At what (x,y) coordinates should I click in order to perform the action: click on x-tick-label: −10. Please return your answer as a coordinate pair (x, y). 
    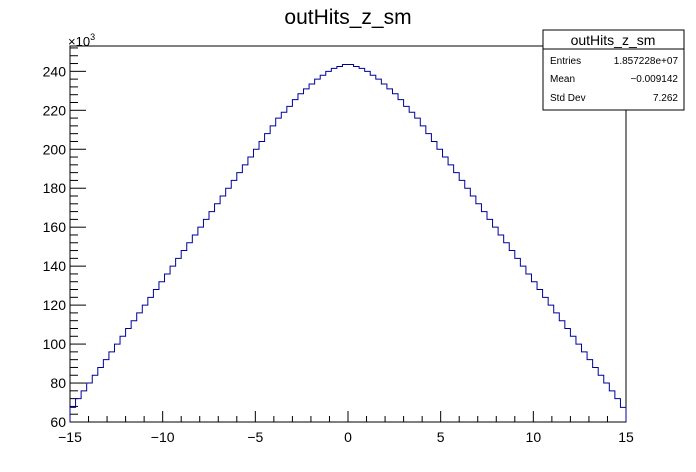
    Looking at the image, I should click on (163, 437).